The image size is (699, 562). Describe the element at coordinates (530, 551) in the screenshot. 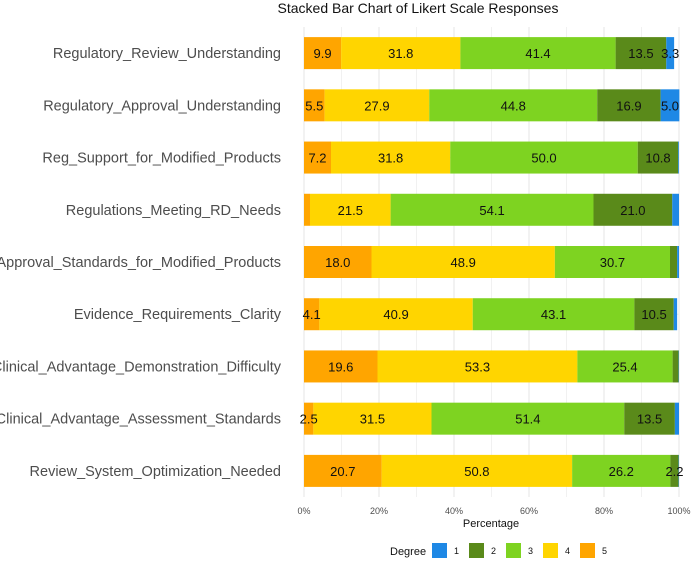

I see `legend-label: 3` at that location.